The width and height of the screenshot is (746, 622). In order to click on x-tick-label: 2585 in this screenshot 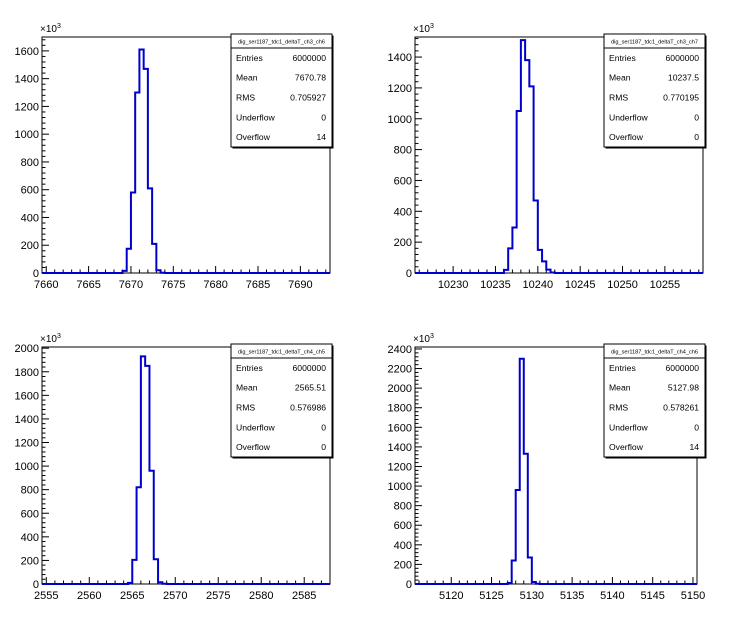, I will do `click(304, 596)`.